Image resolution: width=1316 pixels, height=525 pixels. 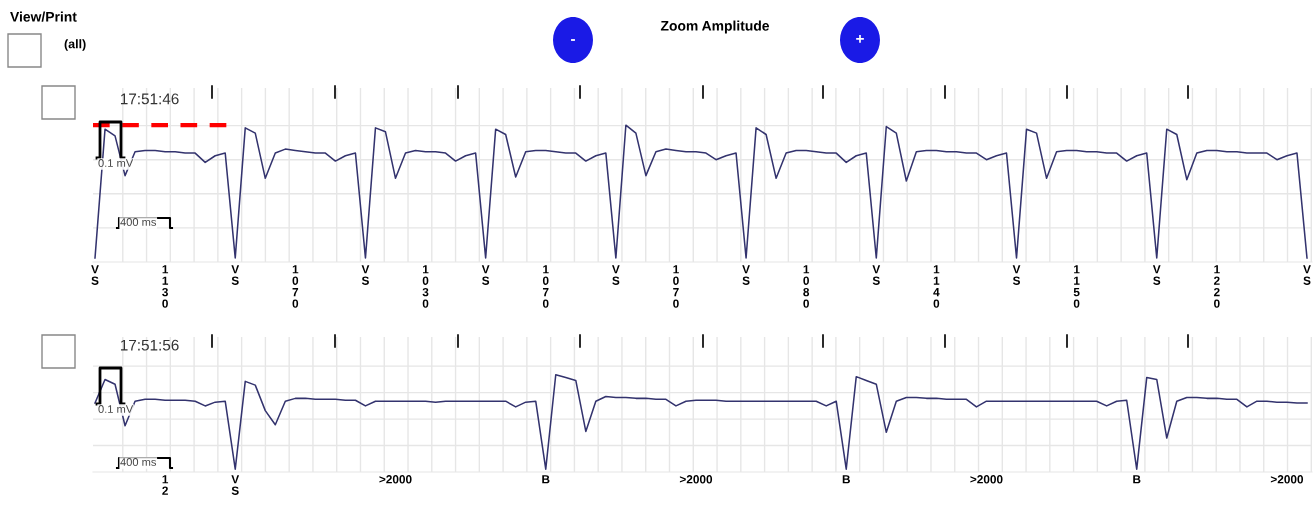 What do you see at coordinates (43, 16) in the screenshot?
I see `text: View/Print` at bounding box center [43, 16].